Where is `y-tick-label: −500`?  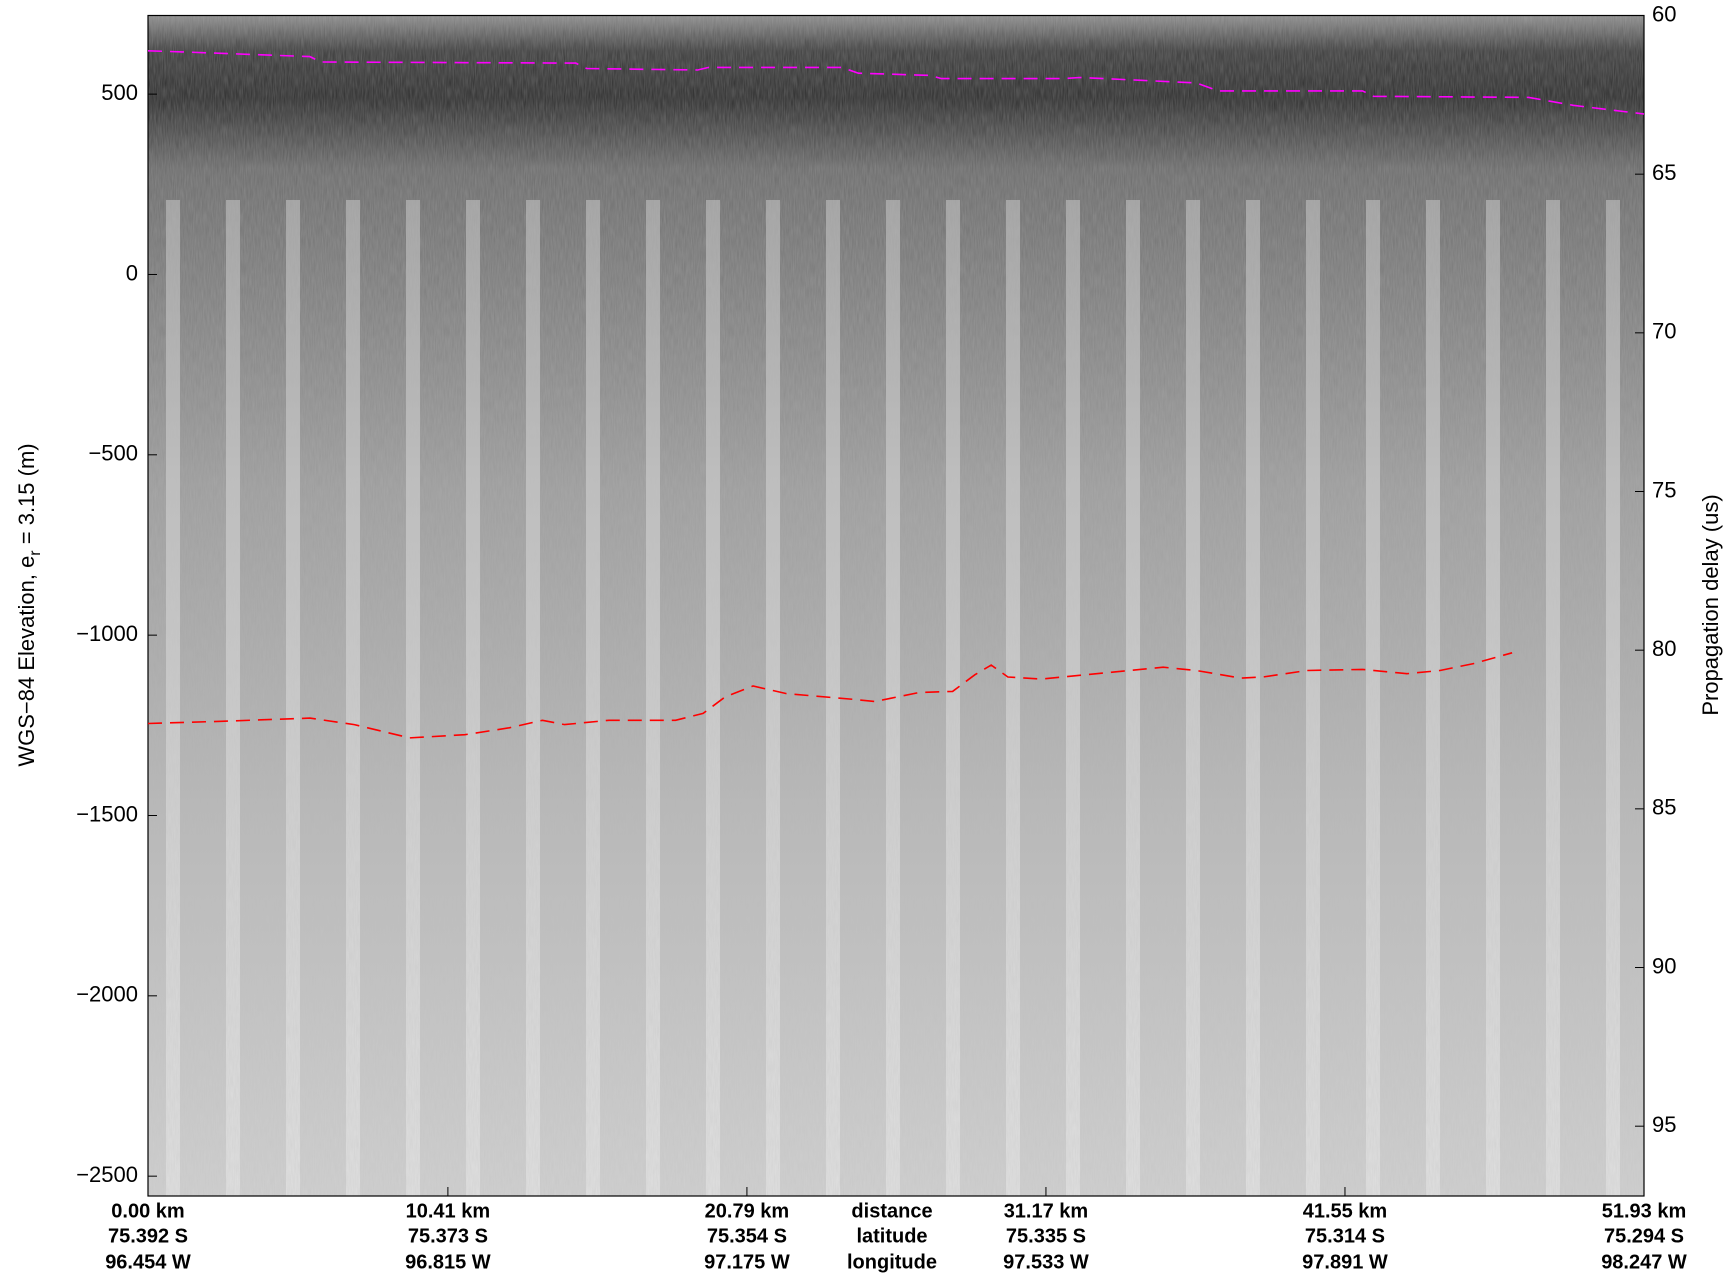 y-tick-label: −500 is located at coordinates (113, 453).